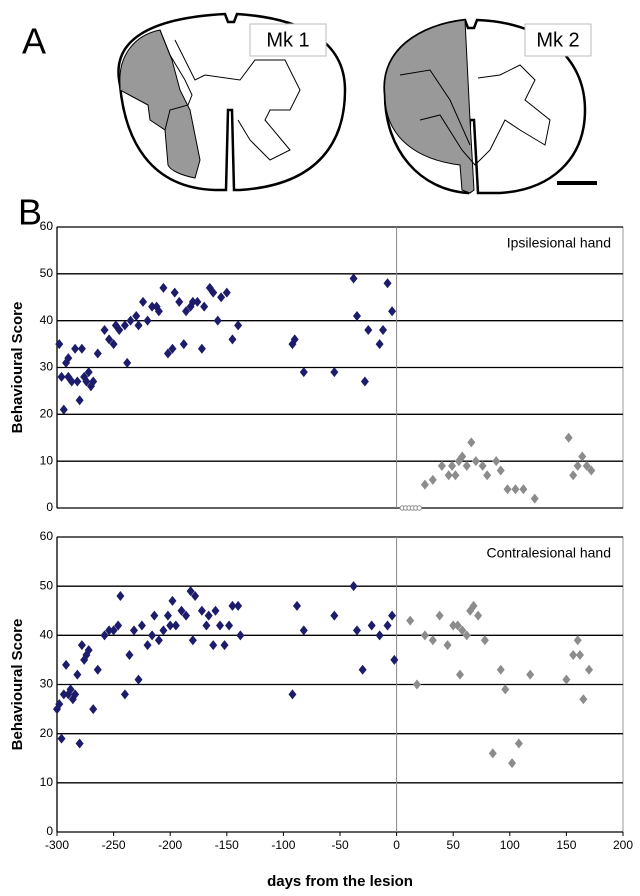  What do you see at coordinates (17, 368) in the screenshot?
I see `y-axis-title: Behavioural Score` at bounding box center [17, 368].